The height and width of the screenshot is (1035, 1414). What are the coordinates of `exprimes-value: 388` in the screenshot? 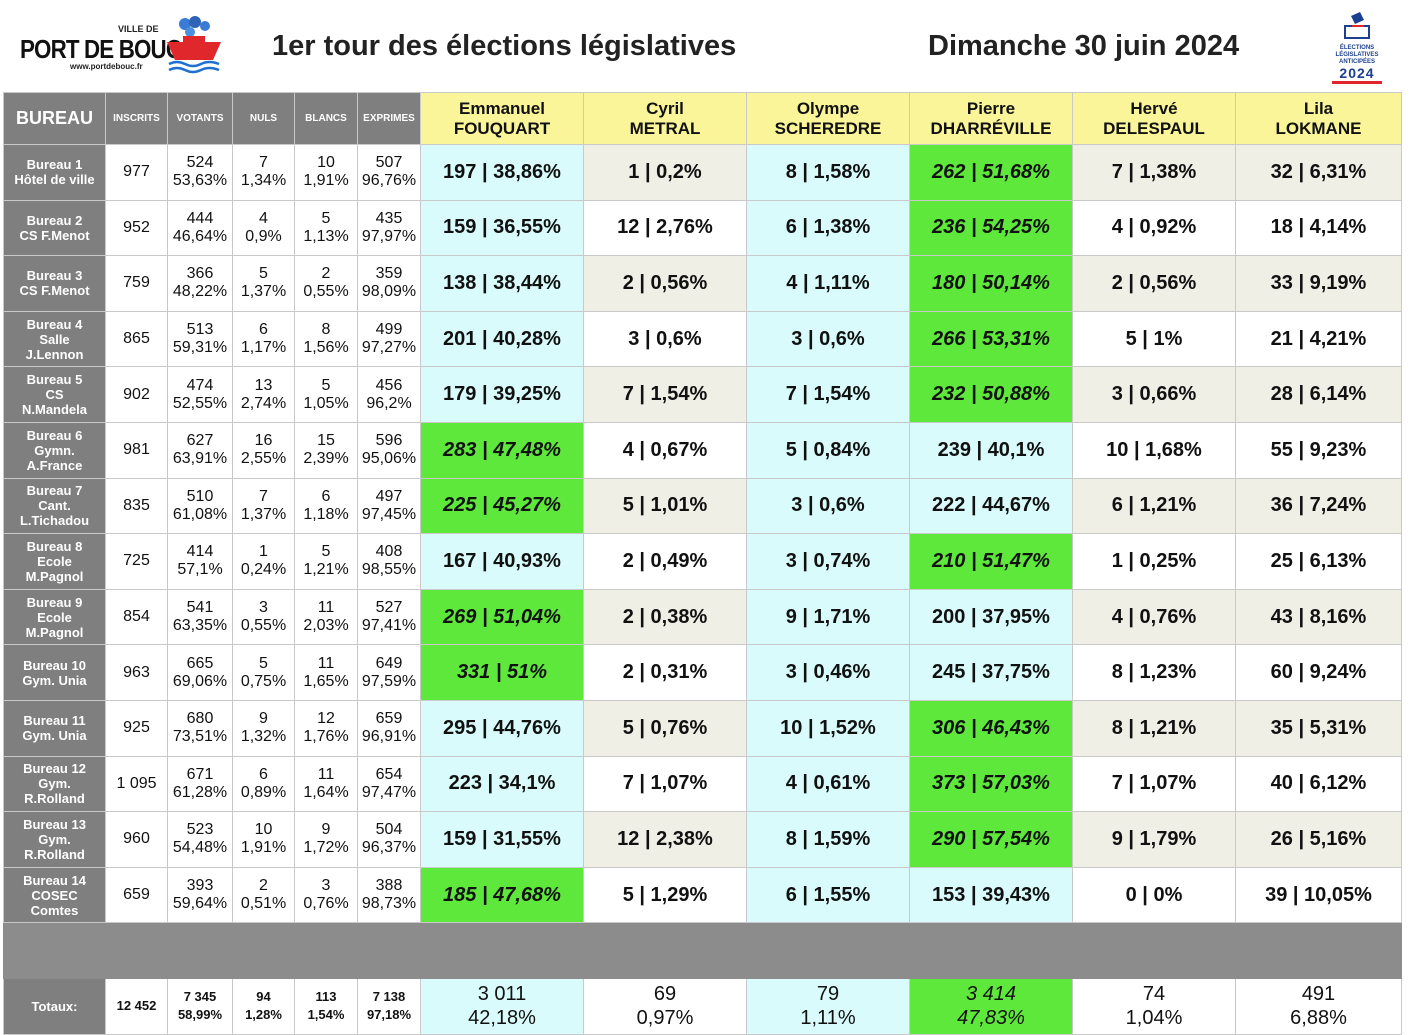 It's located at (389, 886).